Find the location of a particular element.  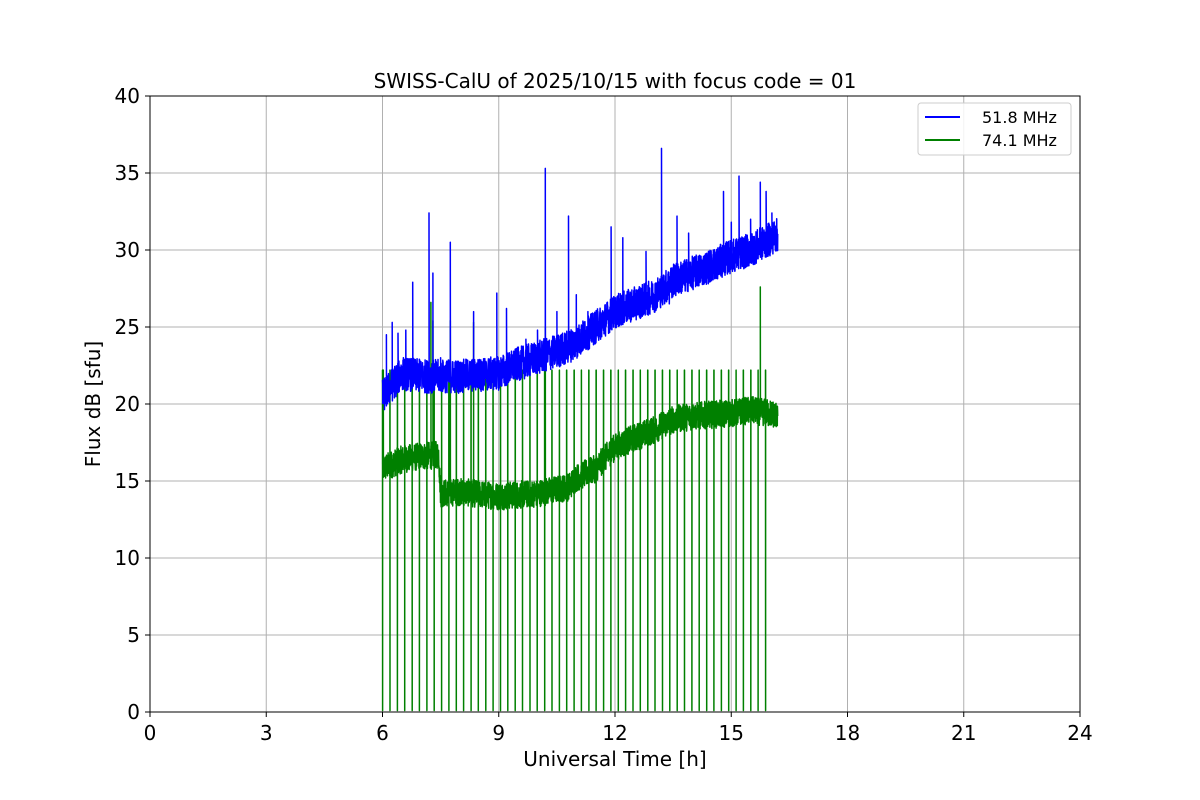

y-tick-label: 10 is located at coordinates (127, 558).